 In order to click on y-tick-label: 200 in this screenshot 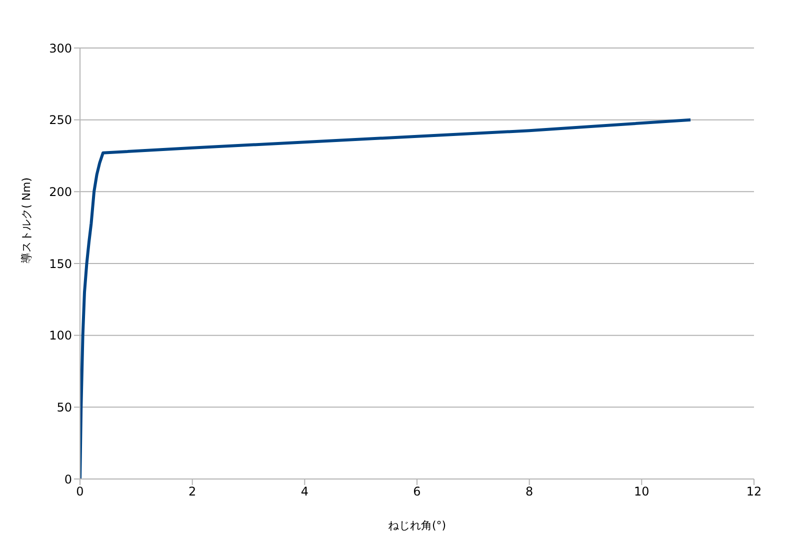, I will do `click(60, 191)`.